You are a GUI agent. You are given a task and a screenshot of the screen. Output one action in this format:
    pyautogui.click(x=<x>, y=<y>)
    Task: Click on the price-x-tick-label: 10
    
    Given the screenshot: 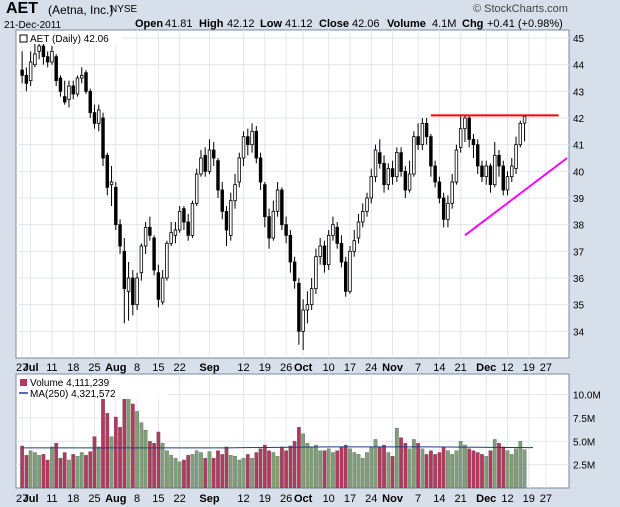 What is the action you would take?
    pyautogui.click(x=329, y=368)
    